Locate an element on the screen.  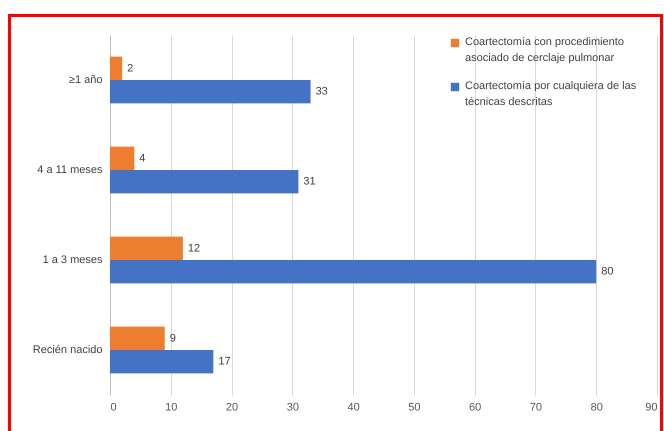
x-tick-label: 10 is located at coordinates (171, 408).